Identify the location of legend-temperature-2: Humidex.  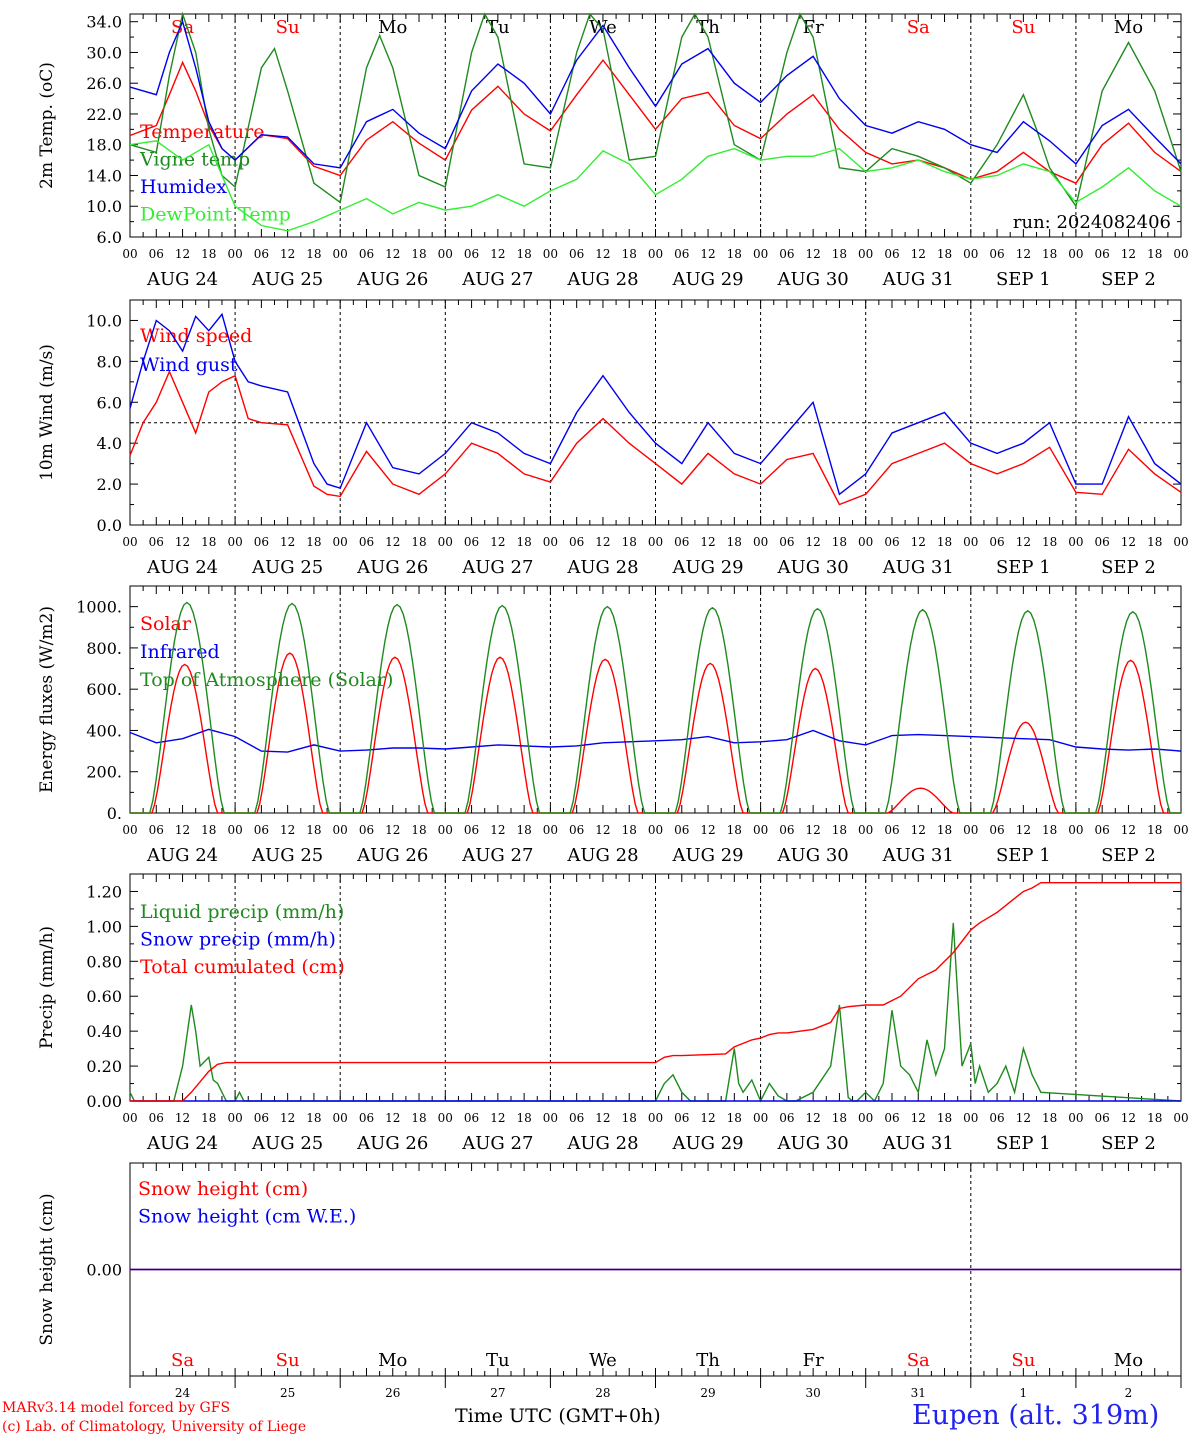
(183, 187).